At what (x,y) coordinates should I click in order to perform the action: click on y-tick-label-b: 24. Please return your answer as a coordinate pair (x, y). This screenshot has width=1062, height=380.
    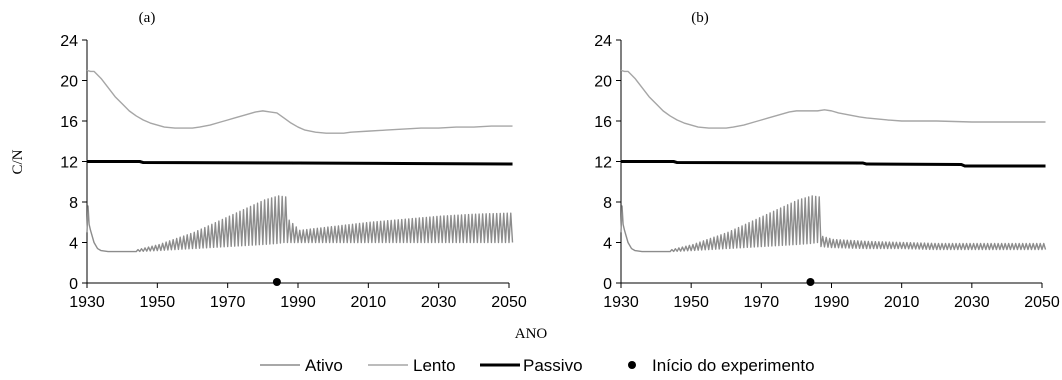
    Looking at the image, I should click on (603, 41).